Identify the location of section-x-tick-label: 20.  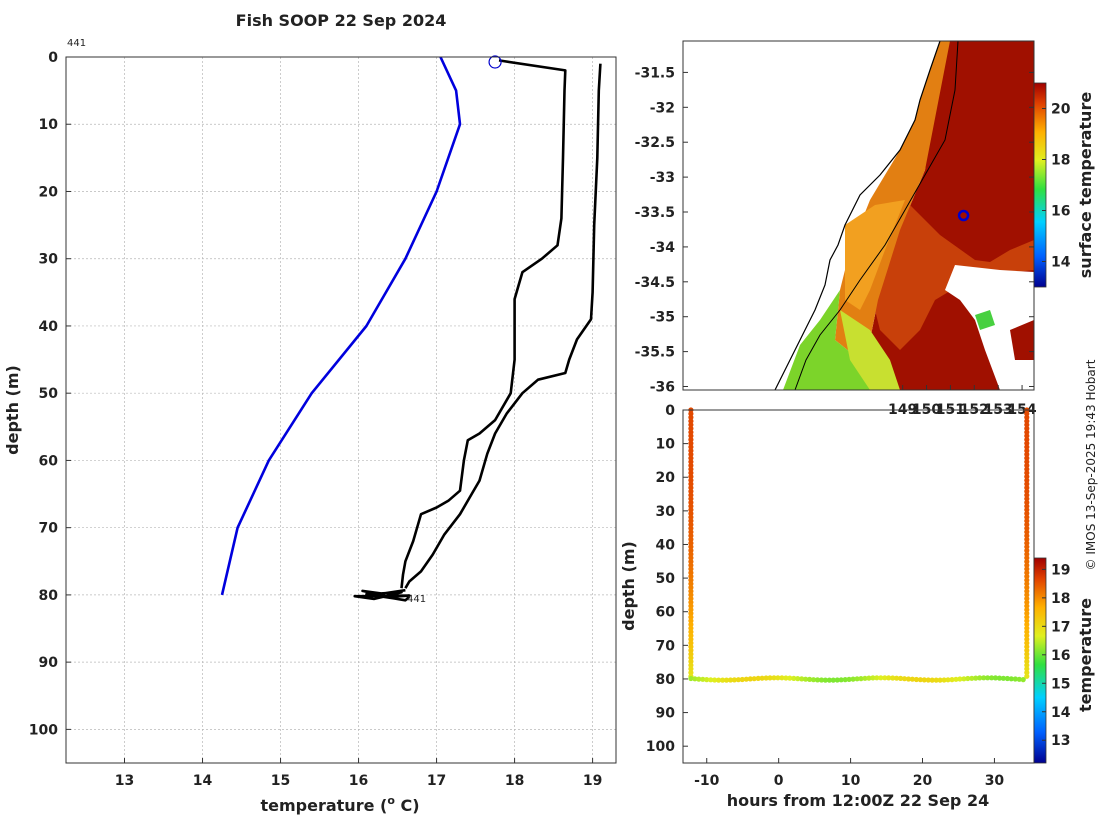
(923, 781).